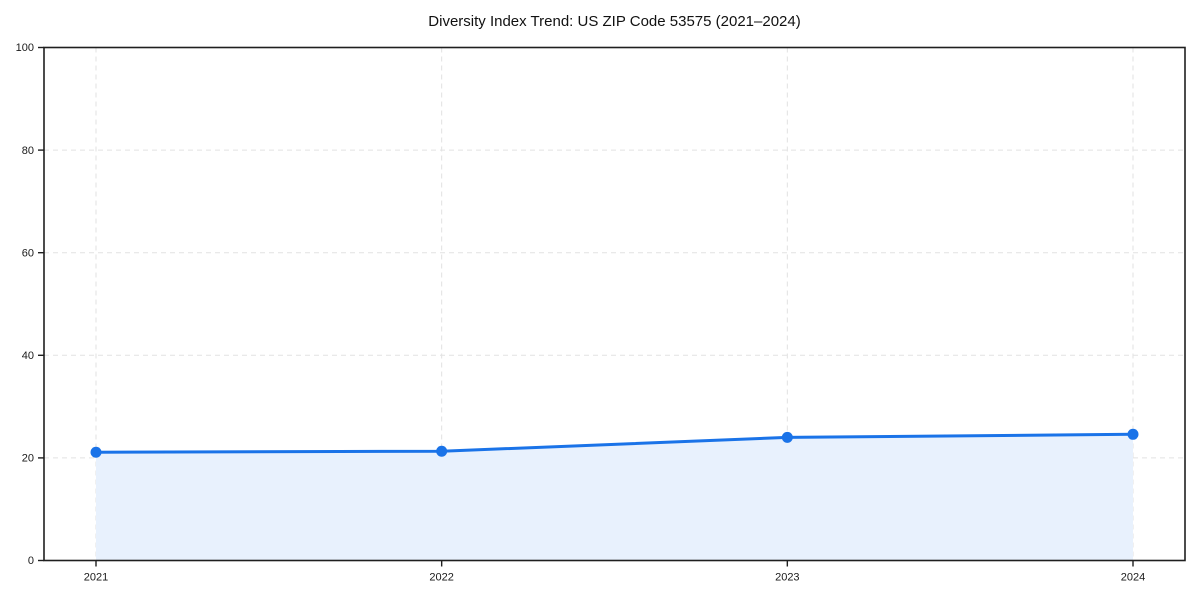  Describe the element at coordinates (25, 48) in the screenshot. I see `y-tick-label: 100` at that location.